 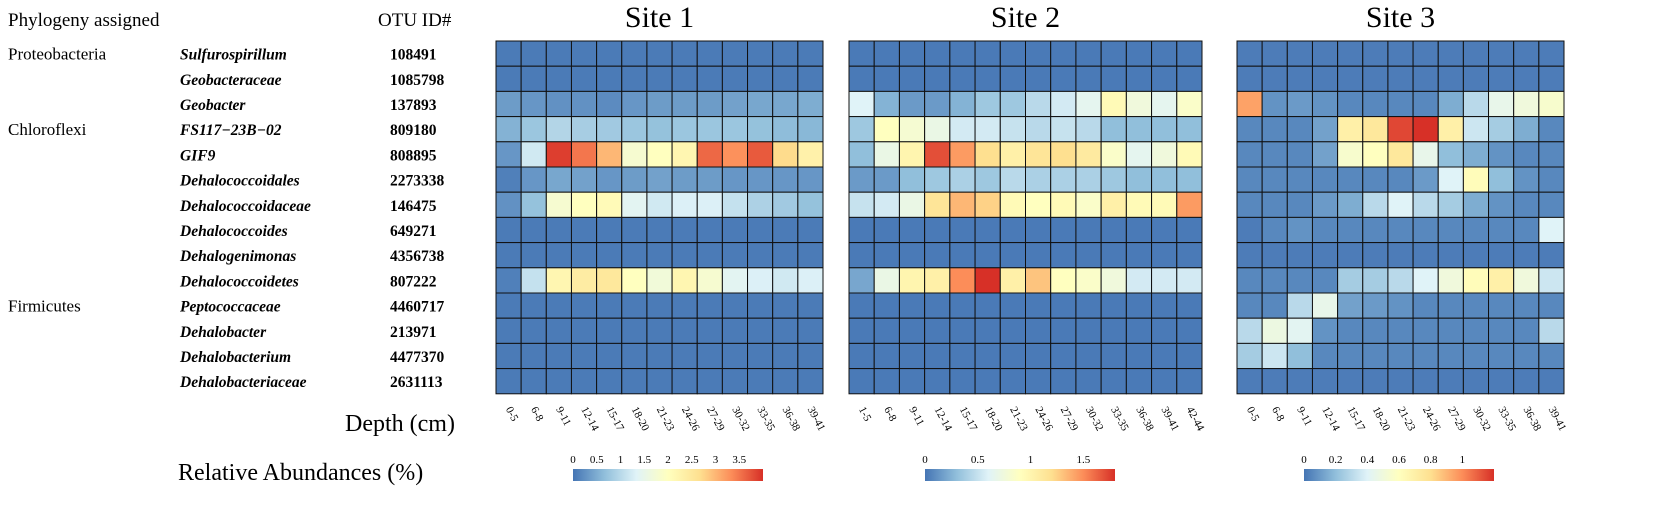 What do you see at coordinates (213, 105) in the screenshot?
I see `taxon-label: Geobacter` at bounding box center [213, 105].